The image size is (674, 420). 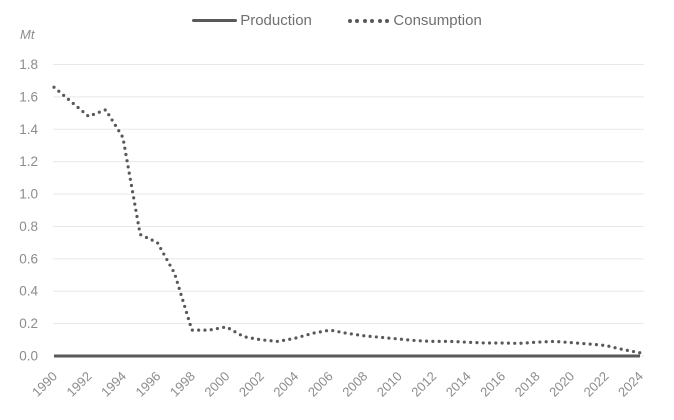 I want to click on x-tick-label: 1992, so click(x=79, y=384).